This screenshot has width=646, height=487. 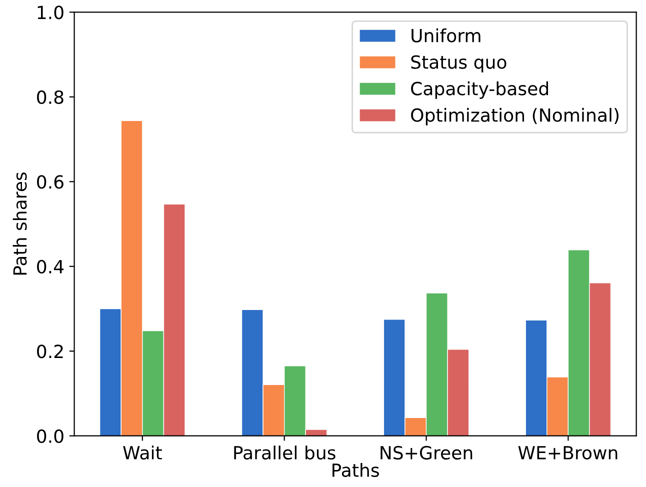 I want to click on x-tick-label: NS+Green, so click(x=426, y=453).